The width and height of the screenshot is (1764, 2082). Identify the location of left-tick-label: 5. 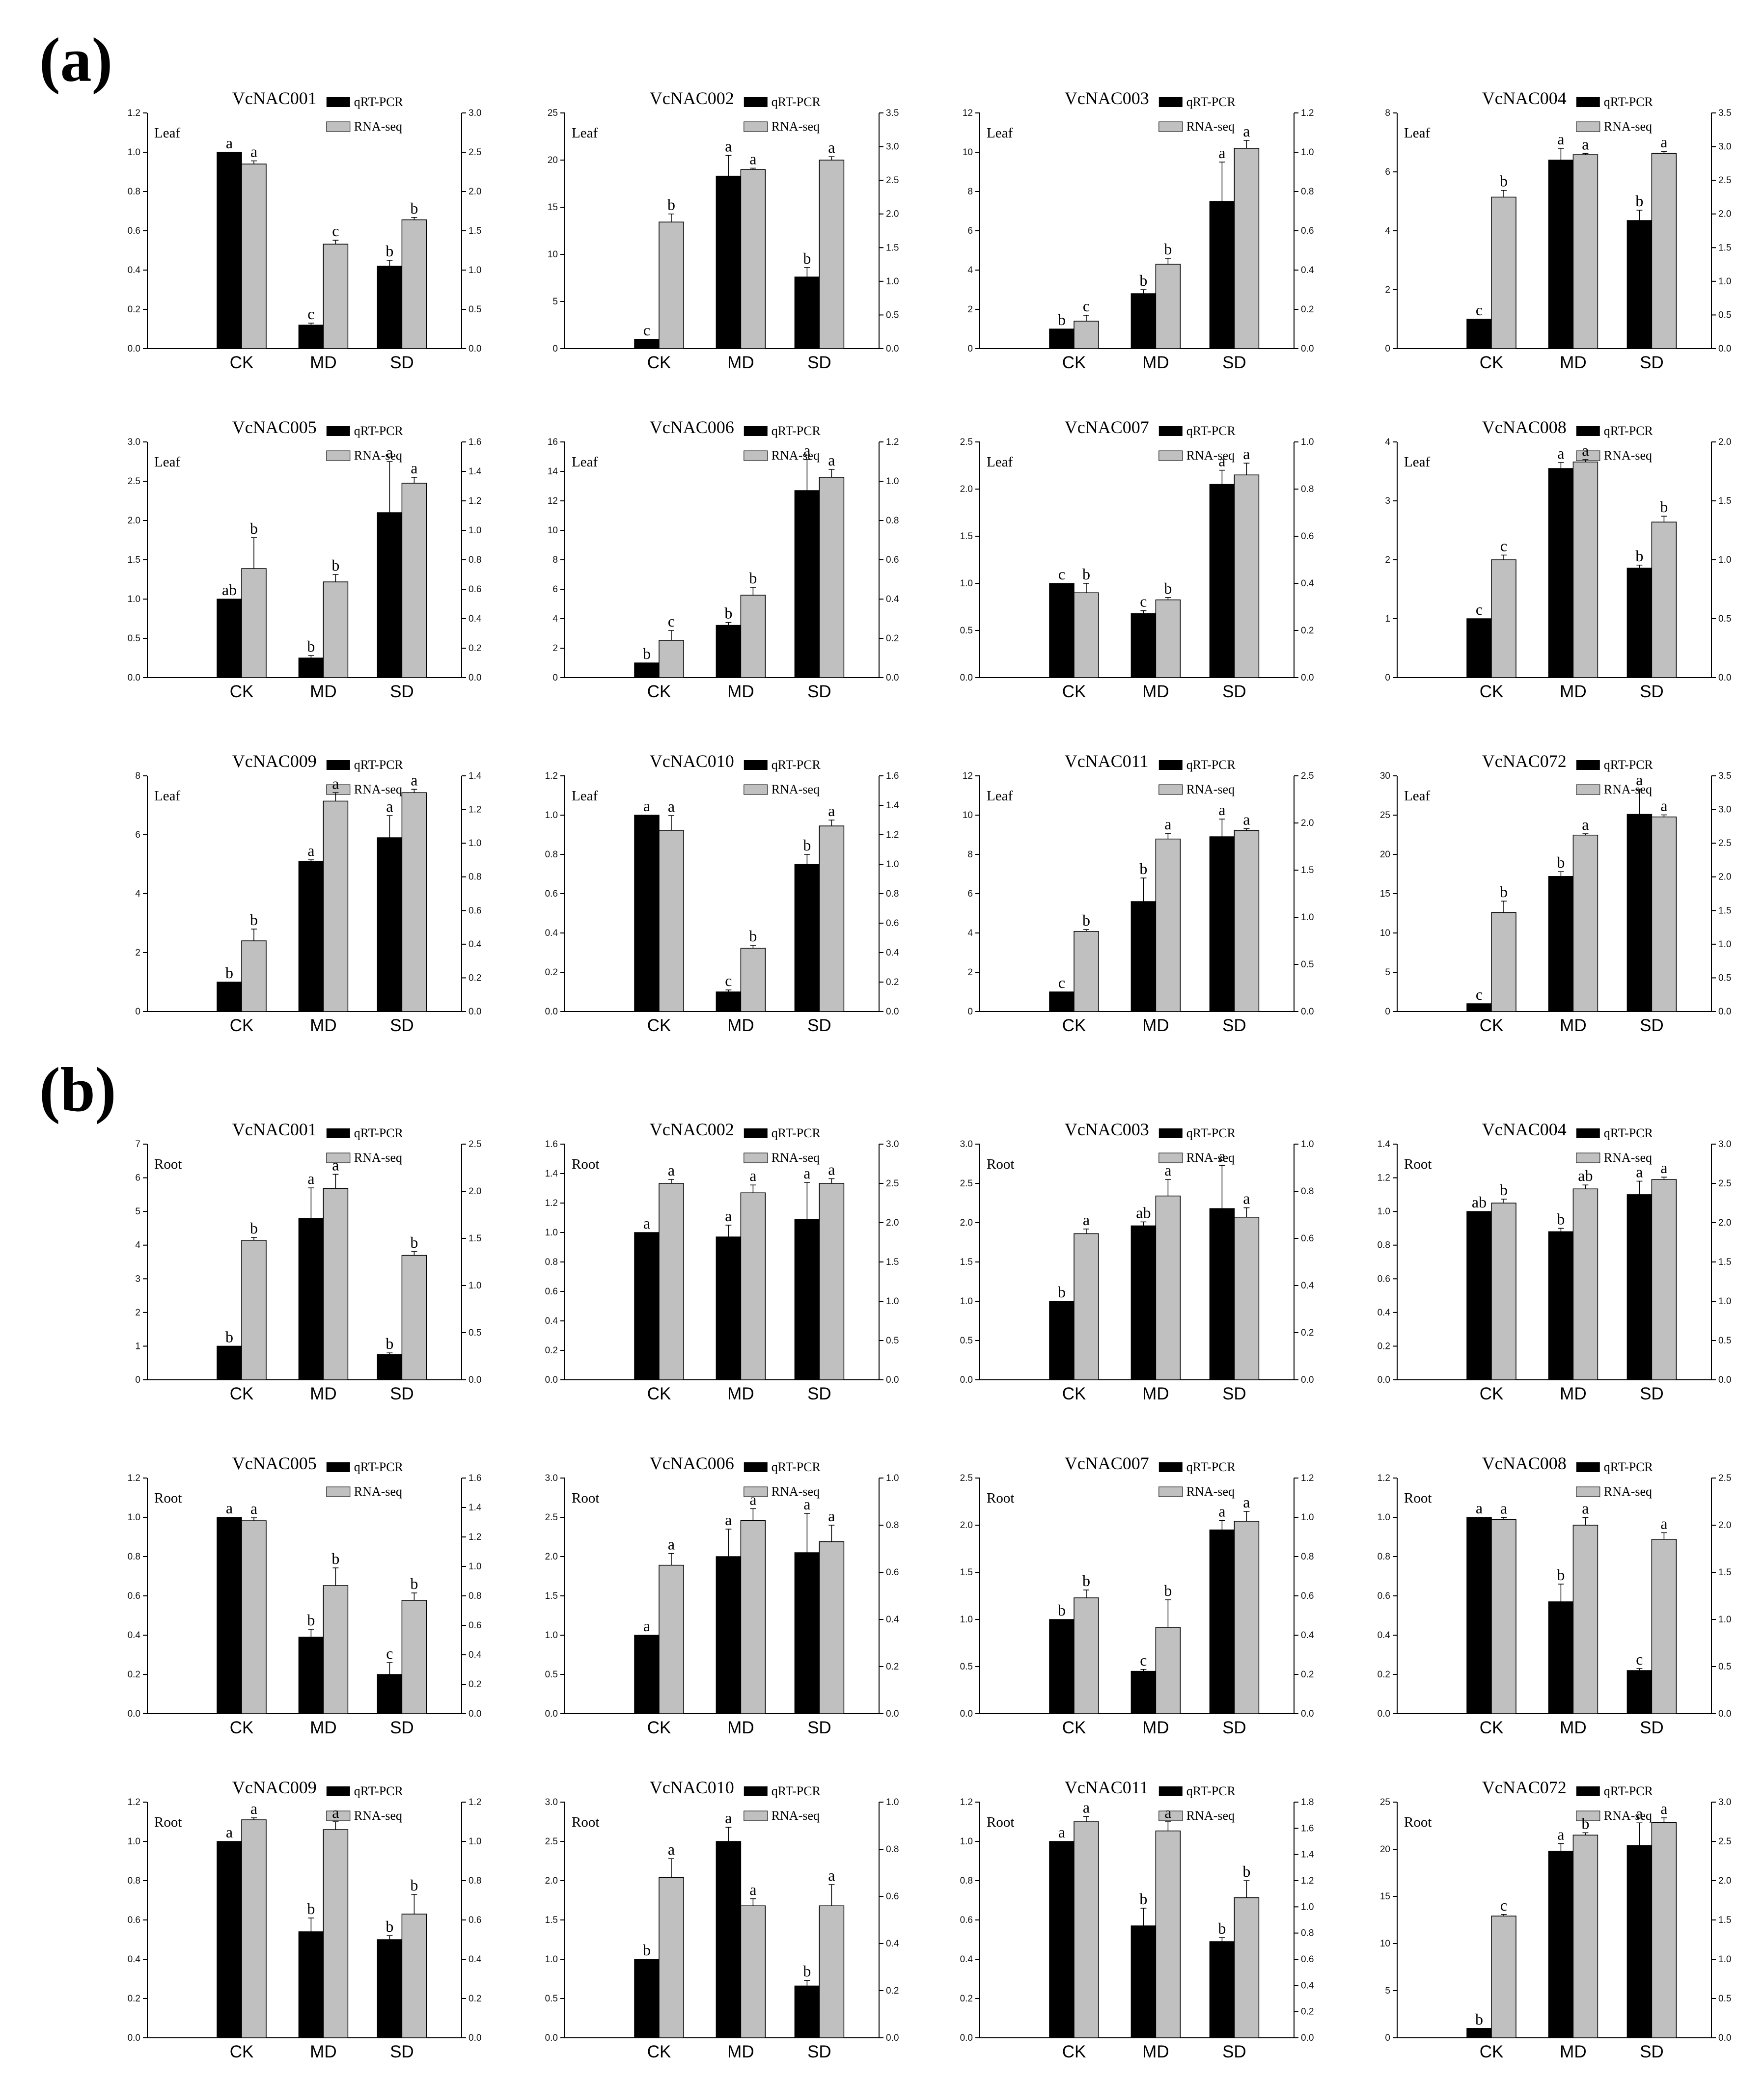
(555, 302).